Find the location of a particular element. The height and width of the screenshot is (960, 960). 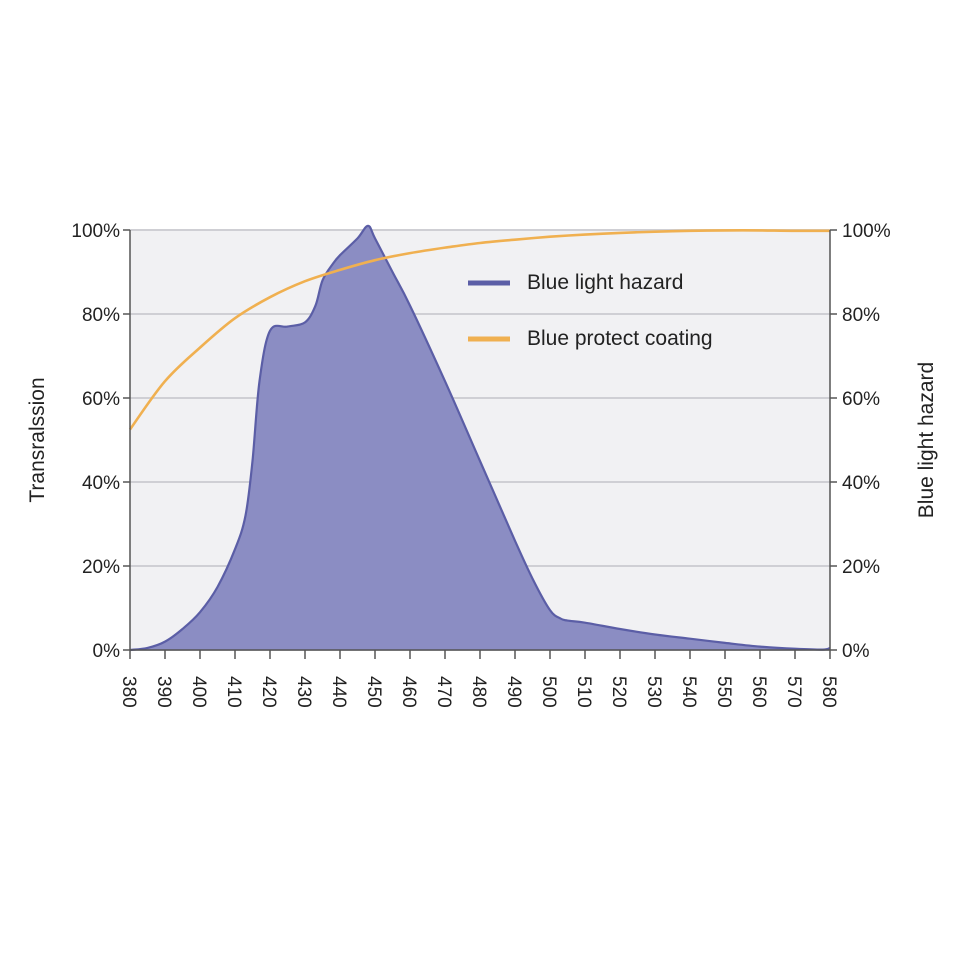

y-tick-label: 0% is located at coordinates (107, 651).